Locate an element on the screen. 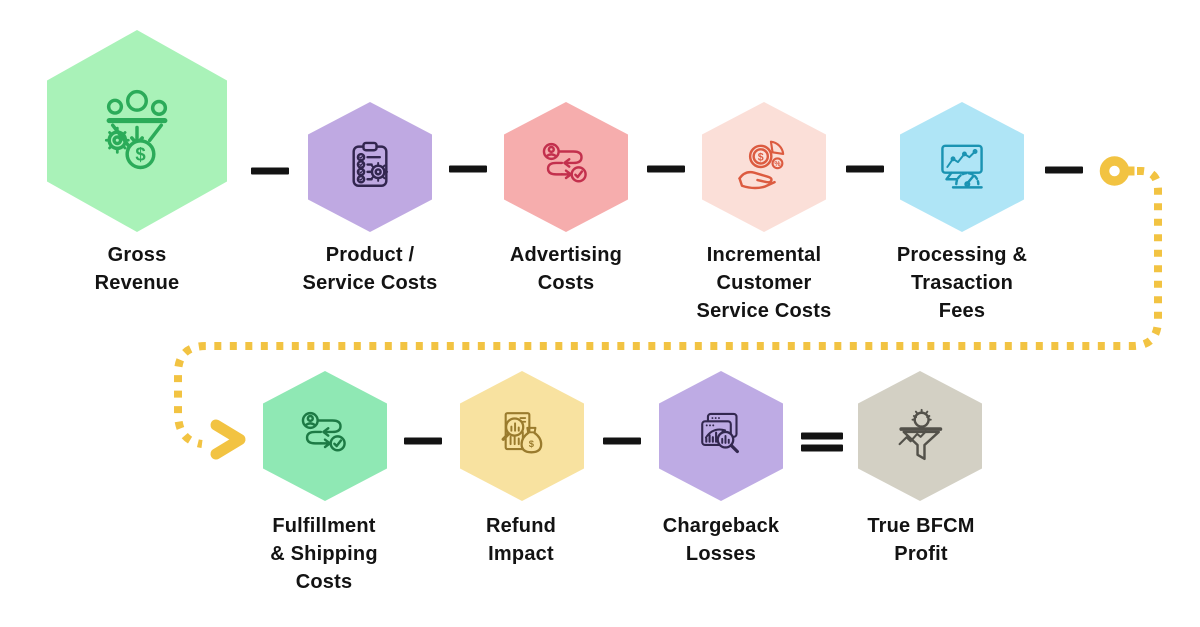  funnel-money-icon: $ is located at coordinates (136, 129).